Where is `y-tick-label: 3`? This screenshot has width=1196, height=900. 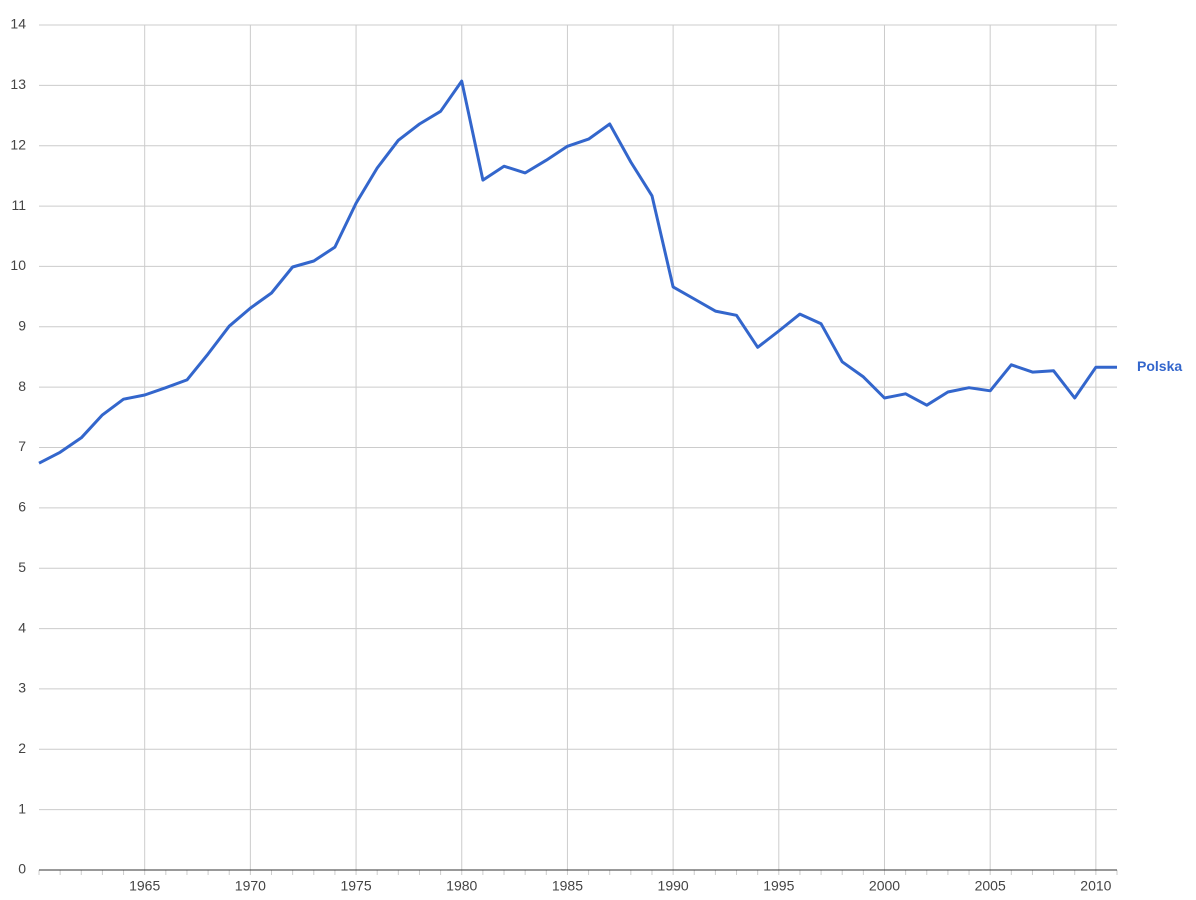 y-tick-label: 3 is located at coordinates (22, 688).